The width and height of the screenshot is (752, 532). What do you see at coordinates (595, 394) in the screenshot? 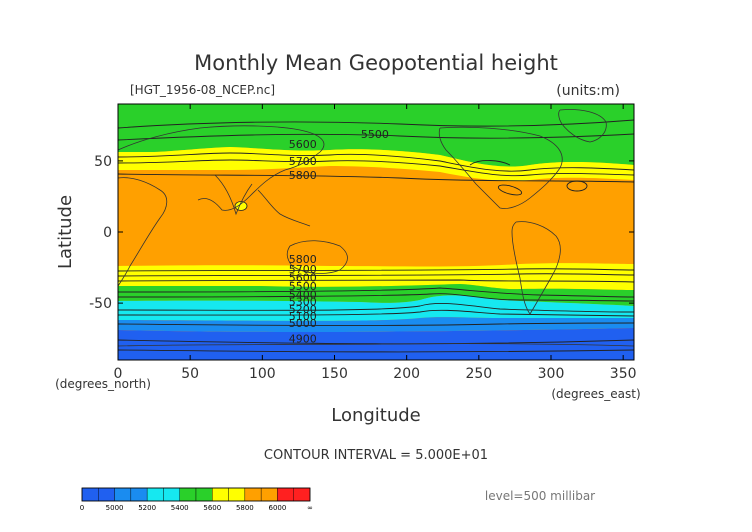
I see `x-unit-label: (degrees_east)` at bounding box center [595, 394].